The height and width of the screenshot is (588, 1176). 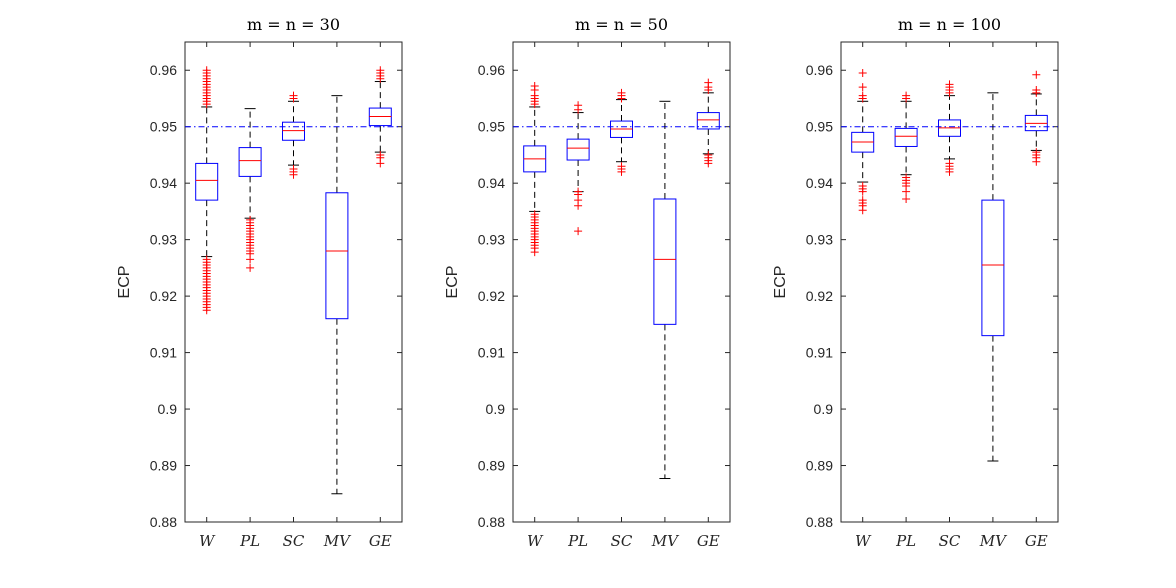 What do you see at coordinates (293, 24) in the screenshot?
I see `panel-title: m = n = 30` at bounding box center [293, 24].